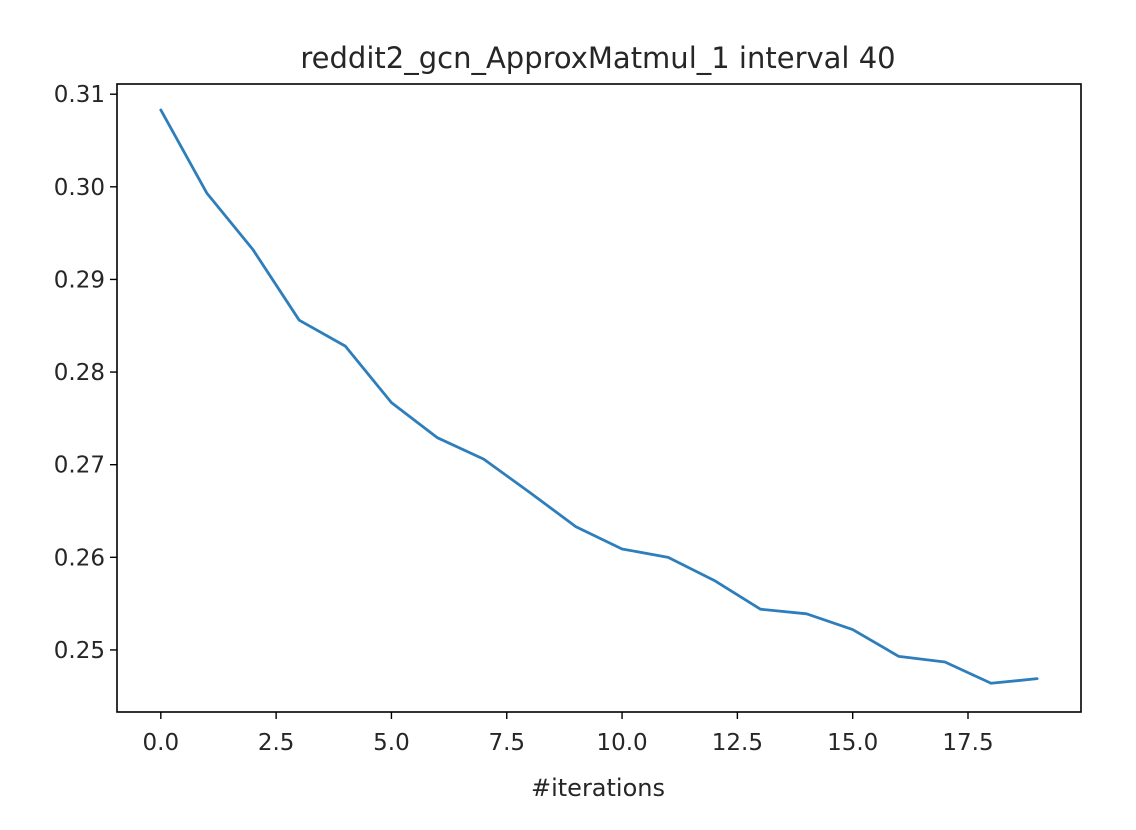 The height and width of the screenshot is (830, 1136). I want to click on x-tick-label: 17.5, so click(967, 743).